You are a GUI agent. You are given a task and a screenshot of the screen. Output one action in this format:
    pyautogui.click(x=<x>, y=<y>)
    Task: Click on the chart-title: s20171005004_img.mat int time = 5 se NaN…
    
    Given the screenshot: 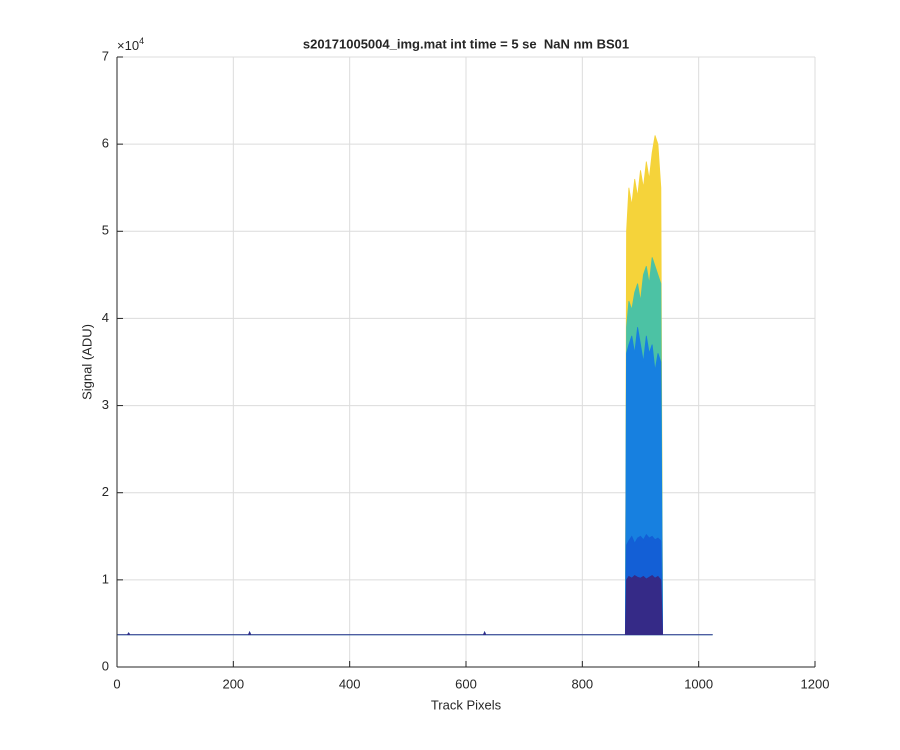 What is the action you would take?
    pyautogui.click(x=466, y=43)
    